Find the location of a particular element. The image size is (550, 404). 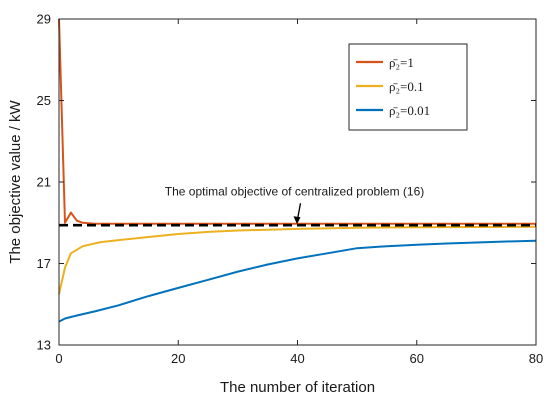

legend-label-0: ρ̄₂=1 is located at coordinates (401, 62).